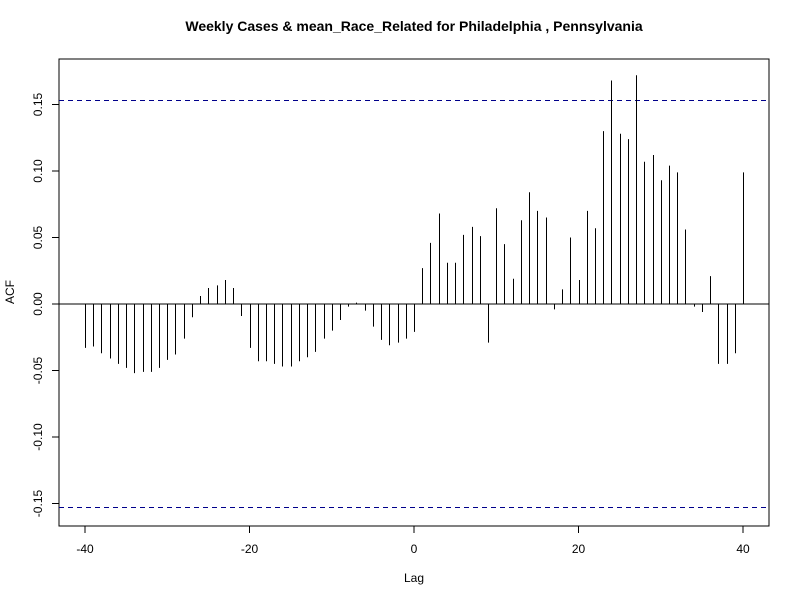  What do you see at coordinates (10, 292) in the screenshot?
I see `y-axis-label: ACF` at bounding box center [10, 292].